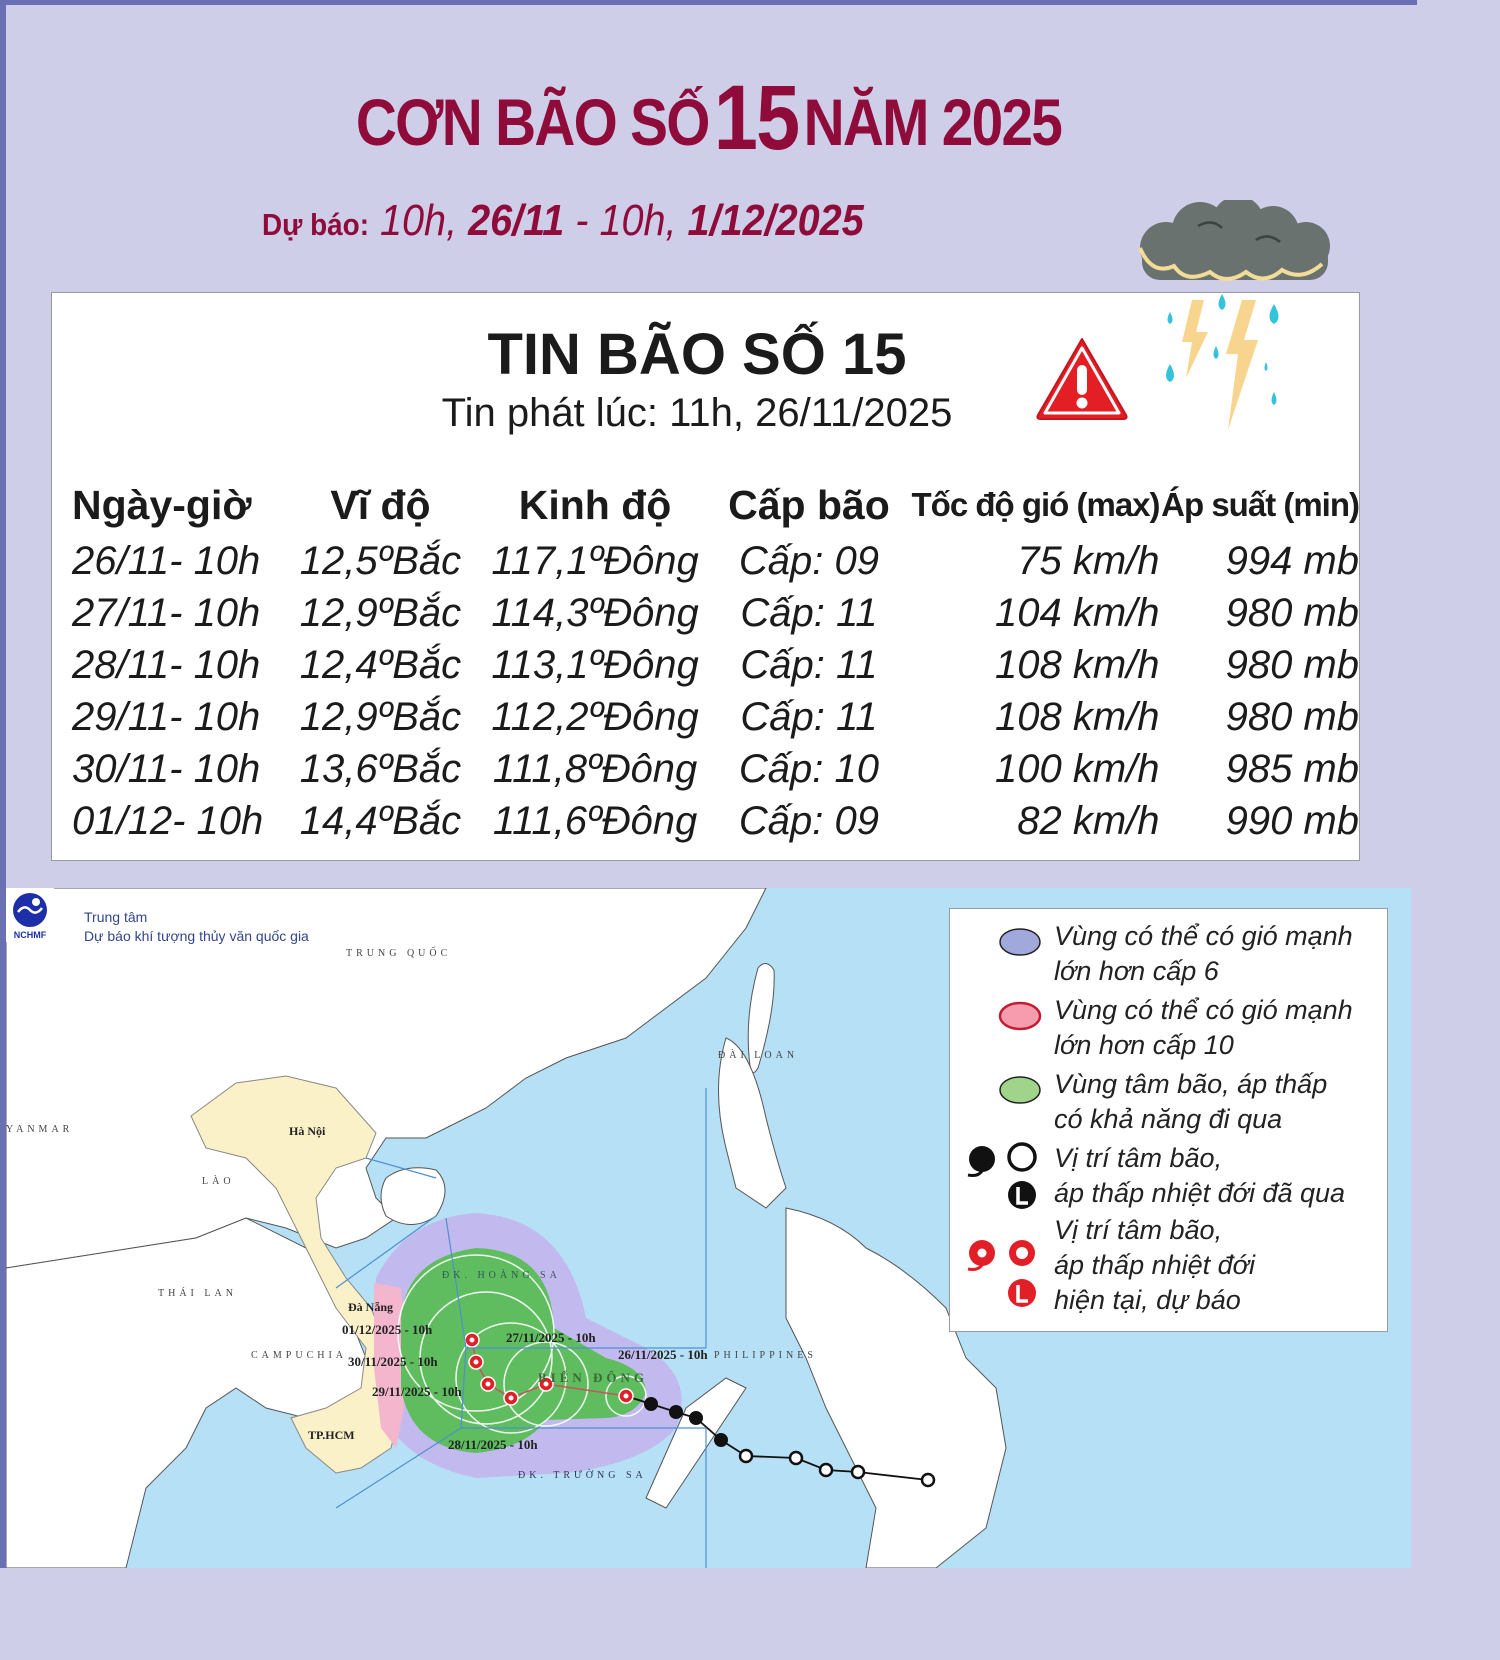 The height and width of the screenshot is (1660, 1500). Describe the element at coordinates (697, 354) in the screenshot. I see `bulletin-title: TIN BÃO SỐ 15` at that location.